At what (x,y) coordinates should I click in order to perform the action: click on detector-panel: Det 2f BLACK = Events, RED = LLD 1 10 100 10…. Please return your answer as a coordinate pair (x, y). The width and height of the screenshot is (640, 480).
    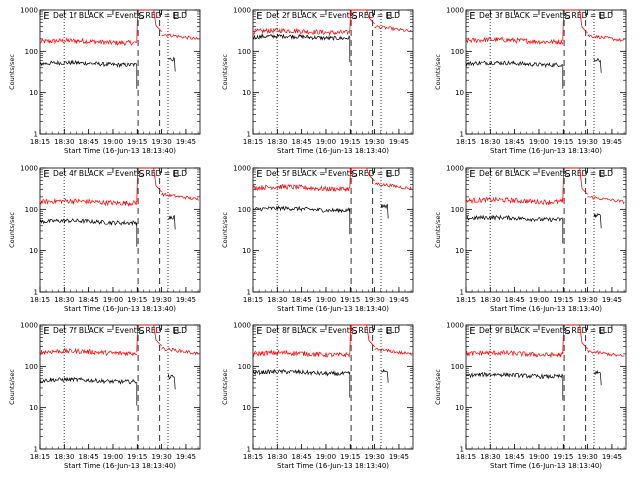
    Looking at the image, I should click on (317, 81).